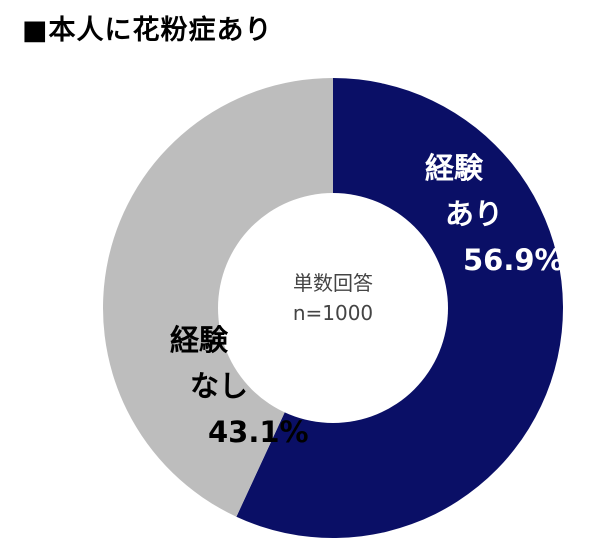 Image resolution: width=600 pixels, height=554 pixels. Describe the element at coordinates (258, 432) in the screenshot. I see `slice-value-label-1: 43.1%` at that location.